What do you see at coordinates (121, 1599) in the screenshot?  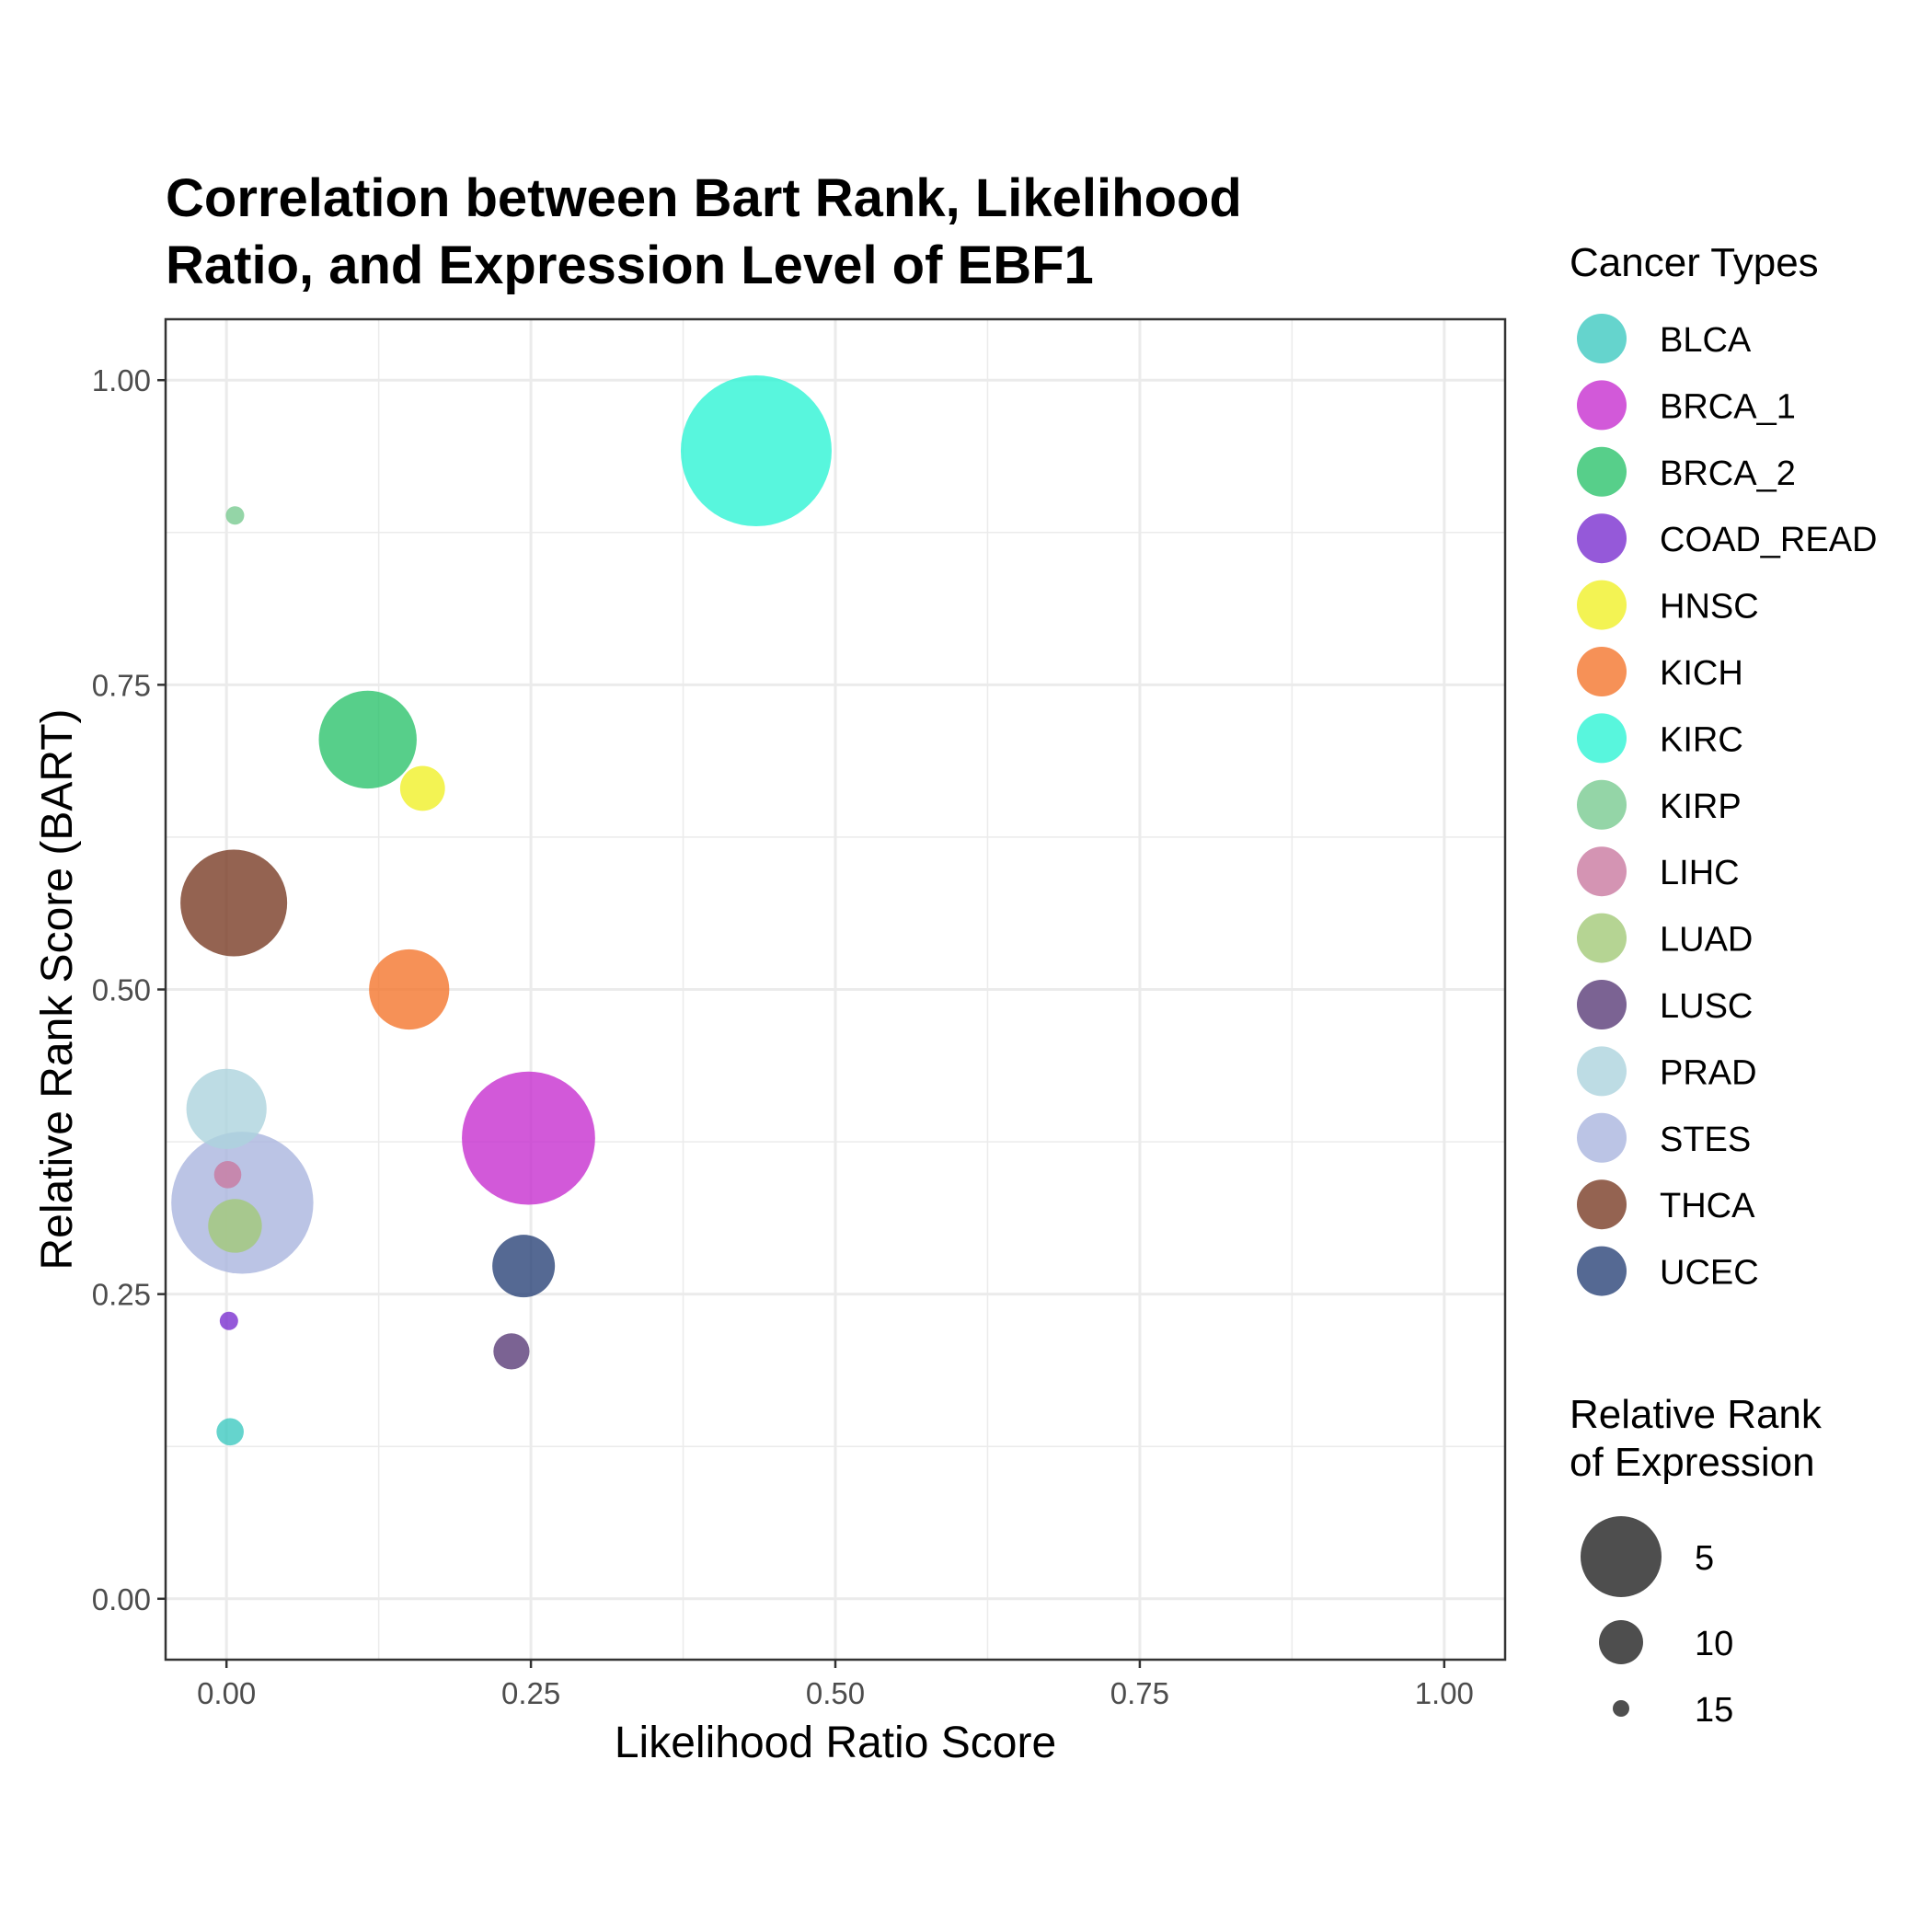 I see `y-tick-label: 0.00` at bounding box center [121, 1599].